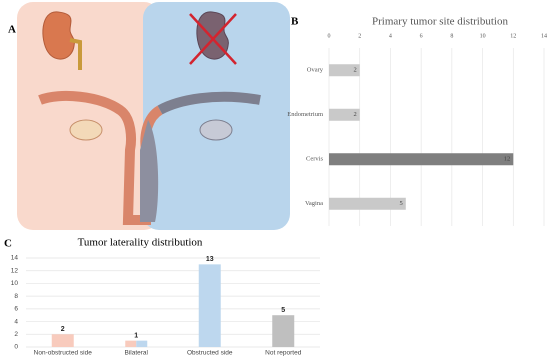  What do you see at coordinates (140, 243) in the screenshot?
I see `chart-title: Tumor laterality distribution` at bounding box center [140, 243].